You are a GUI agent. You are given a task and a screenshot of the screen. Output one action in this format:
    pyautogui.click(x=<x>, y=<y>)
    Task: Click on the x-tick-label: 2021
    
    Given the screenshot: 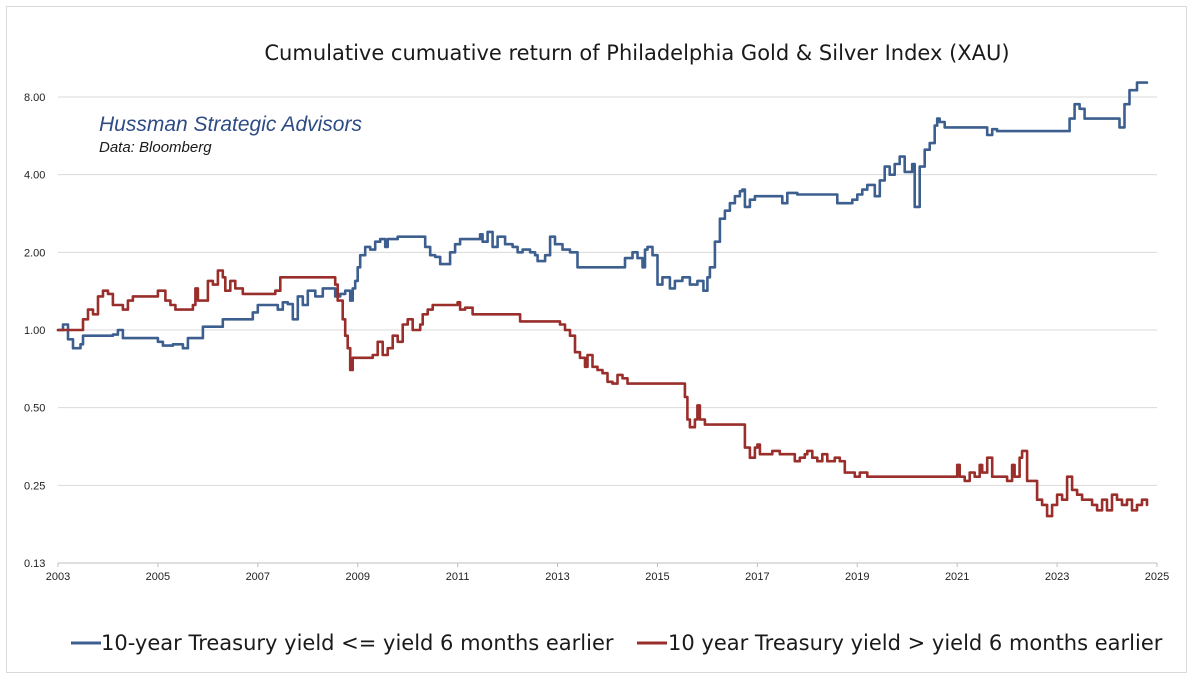 What is the action you would take?
    pyautogui.click(x=957, y=577)
    